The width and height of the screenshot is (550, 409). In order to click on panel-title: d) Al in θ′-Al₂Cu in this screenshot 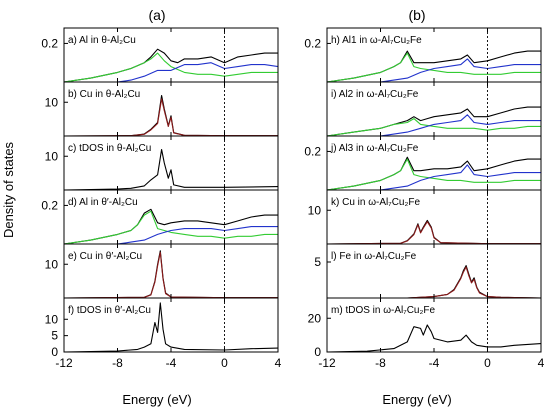, I will do `click(103, 202)`.